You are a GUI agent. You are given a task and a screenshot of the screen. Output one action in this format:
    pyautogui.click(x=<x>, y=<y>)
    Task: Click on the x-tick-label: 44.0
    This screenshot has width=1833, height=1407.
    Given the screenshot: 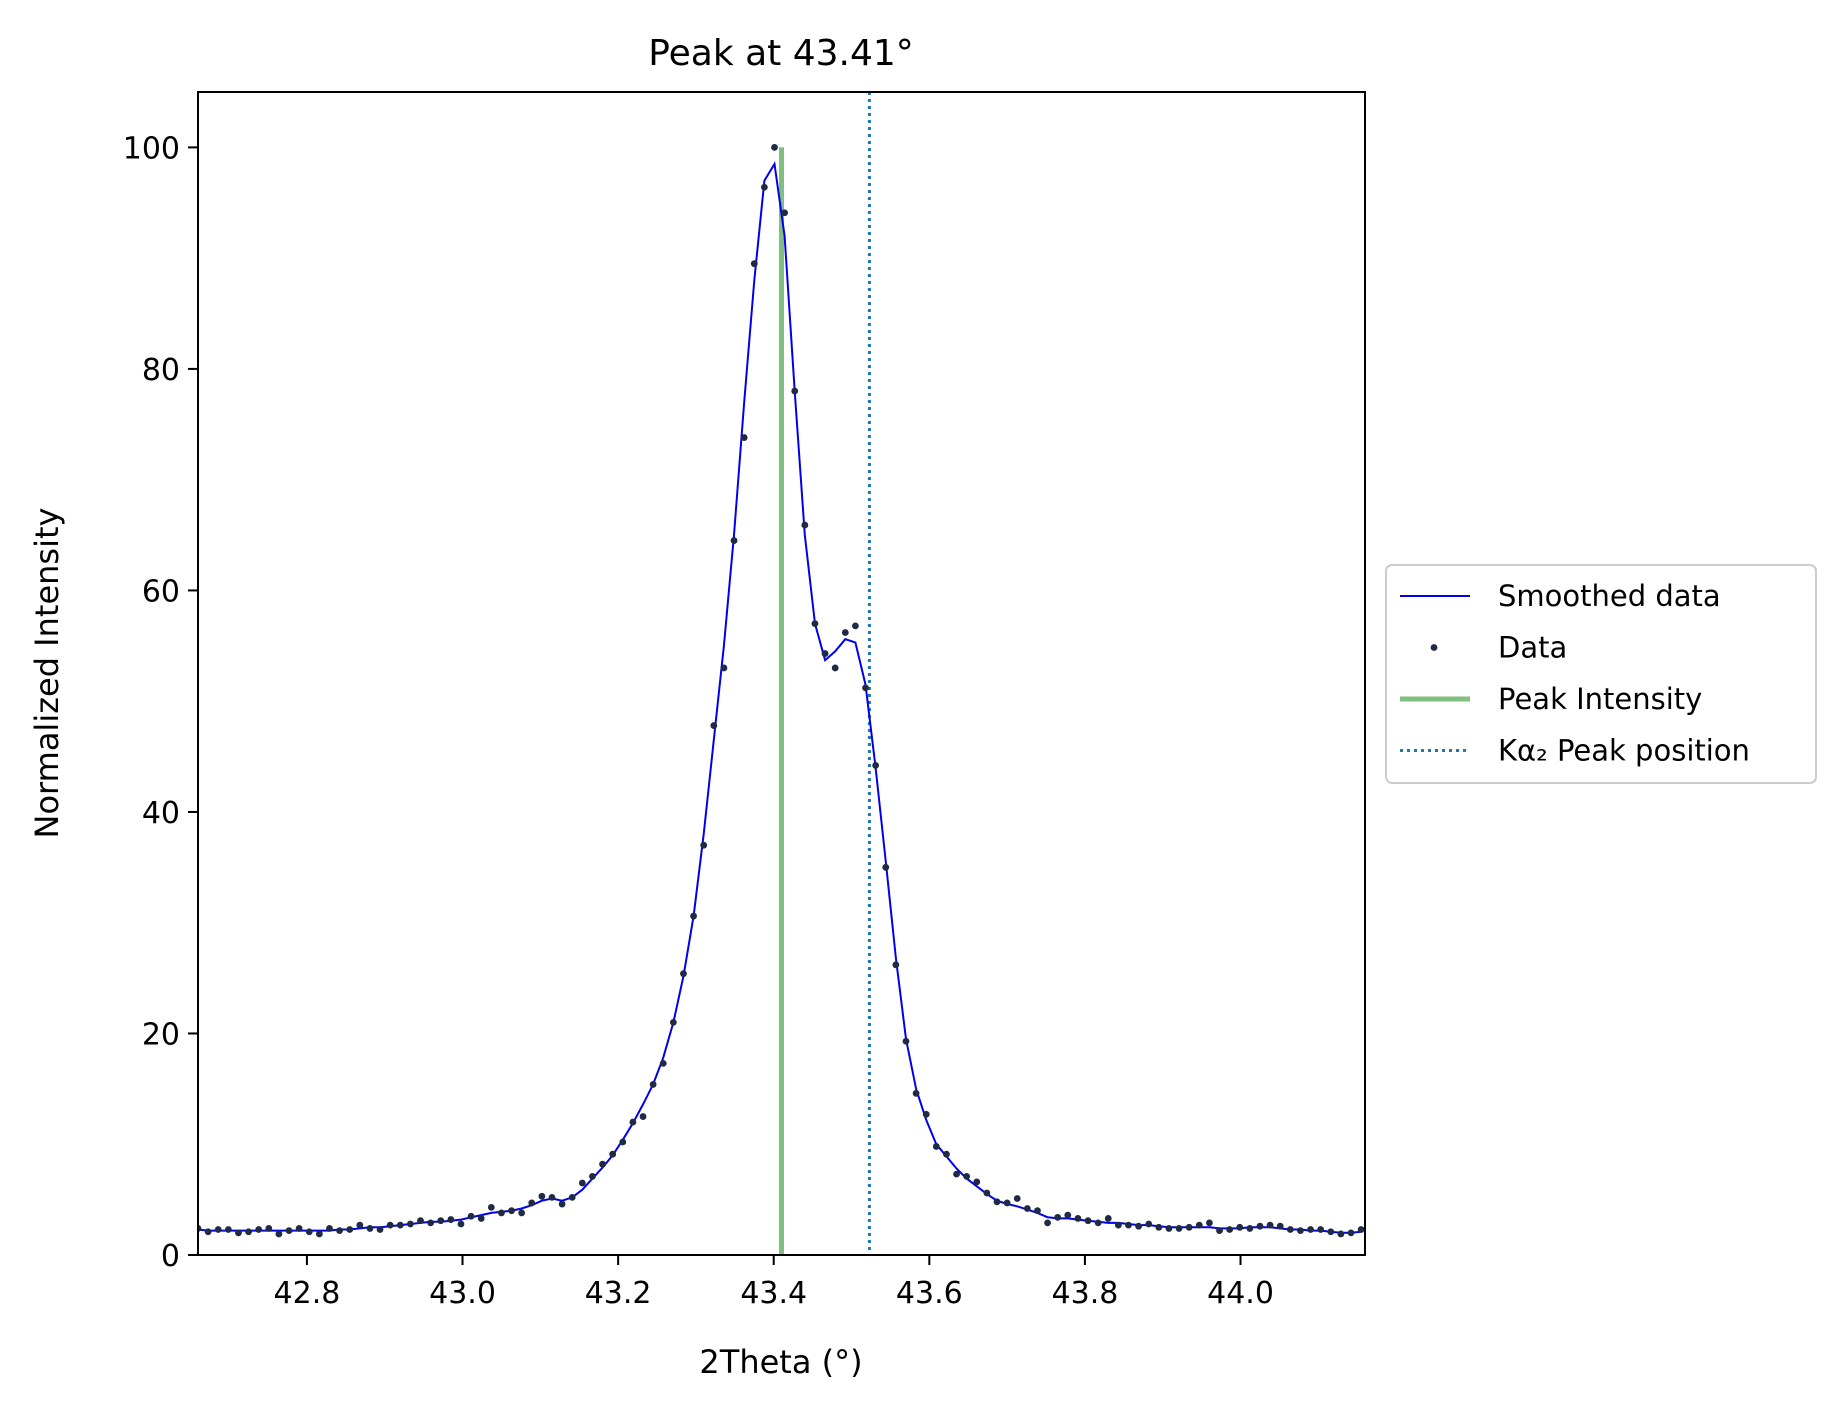 What is the action you would take?
    pyautogui.click(x=1240, y=1293)
    